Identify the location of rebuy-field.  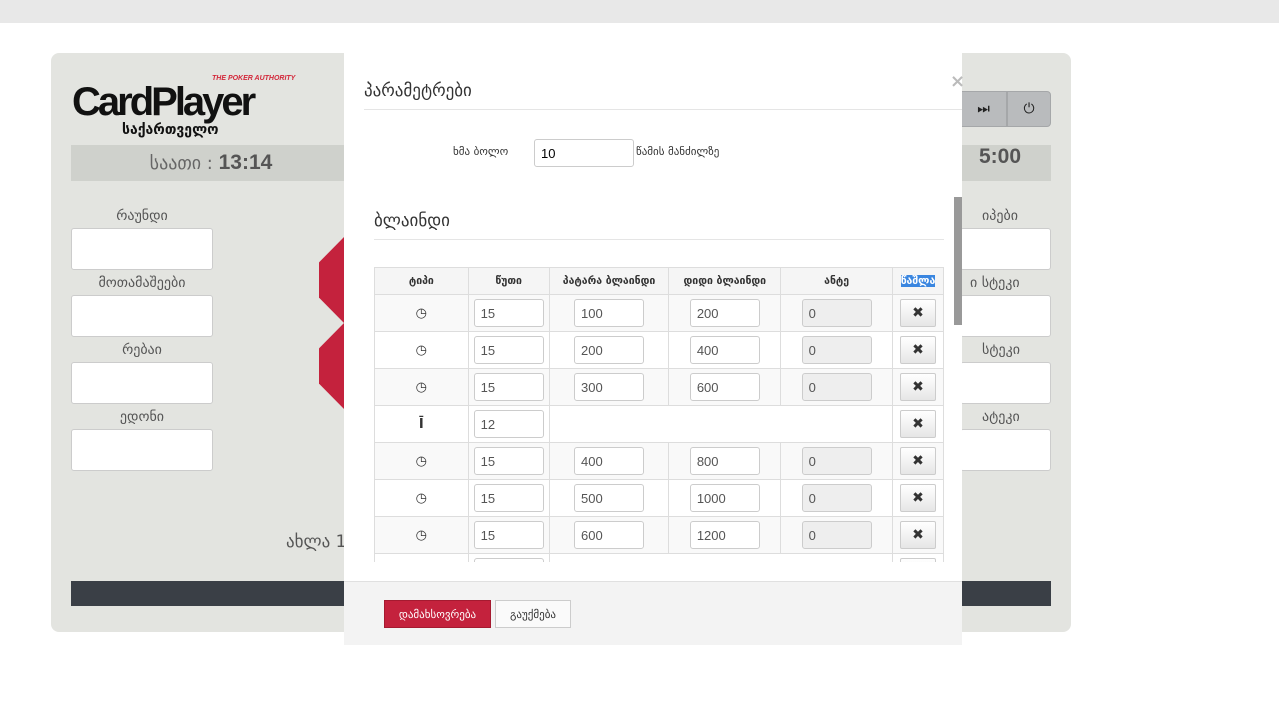
(142, 383).